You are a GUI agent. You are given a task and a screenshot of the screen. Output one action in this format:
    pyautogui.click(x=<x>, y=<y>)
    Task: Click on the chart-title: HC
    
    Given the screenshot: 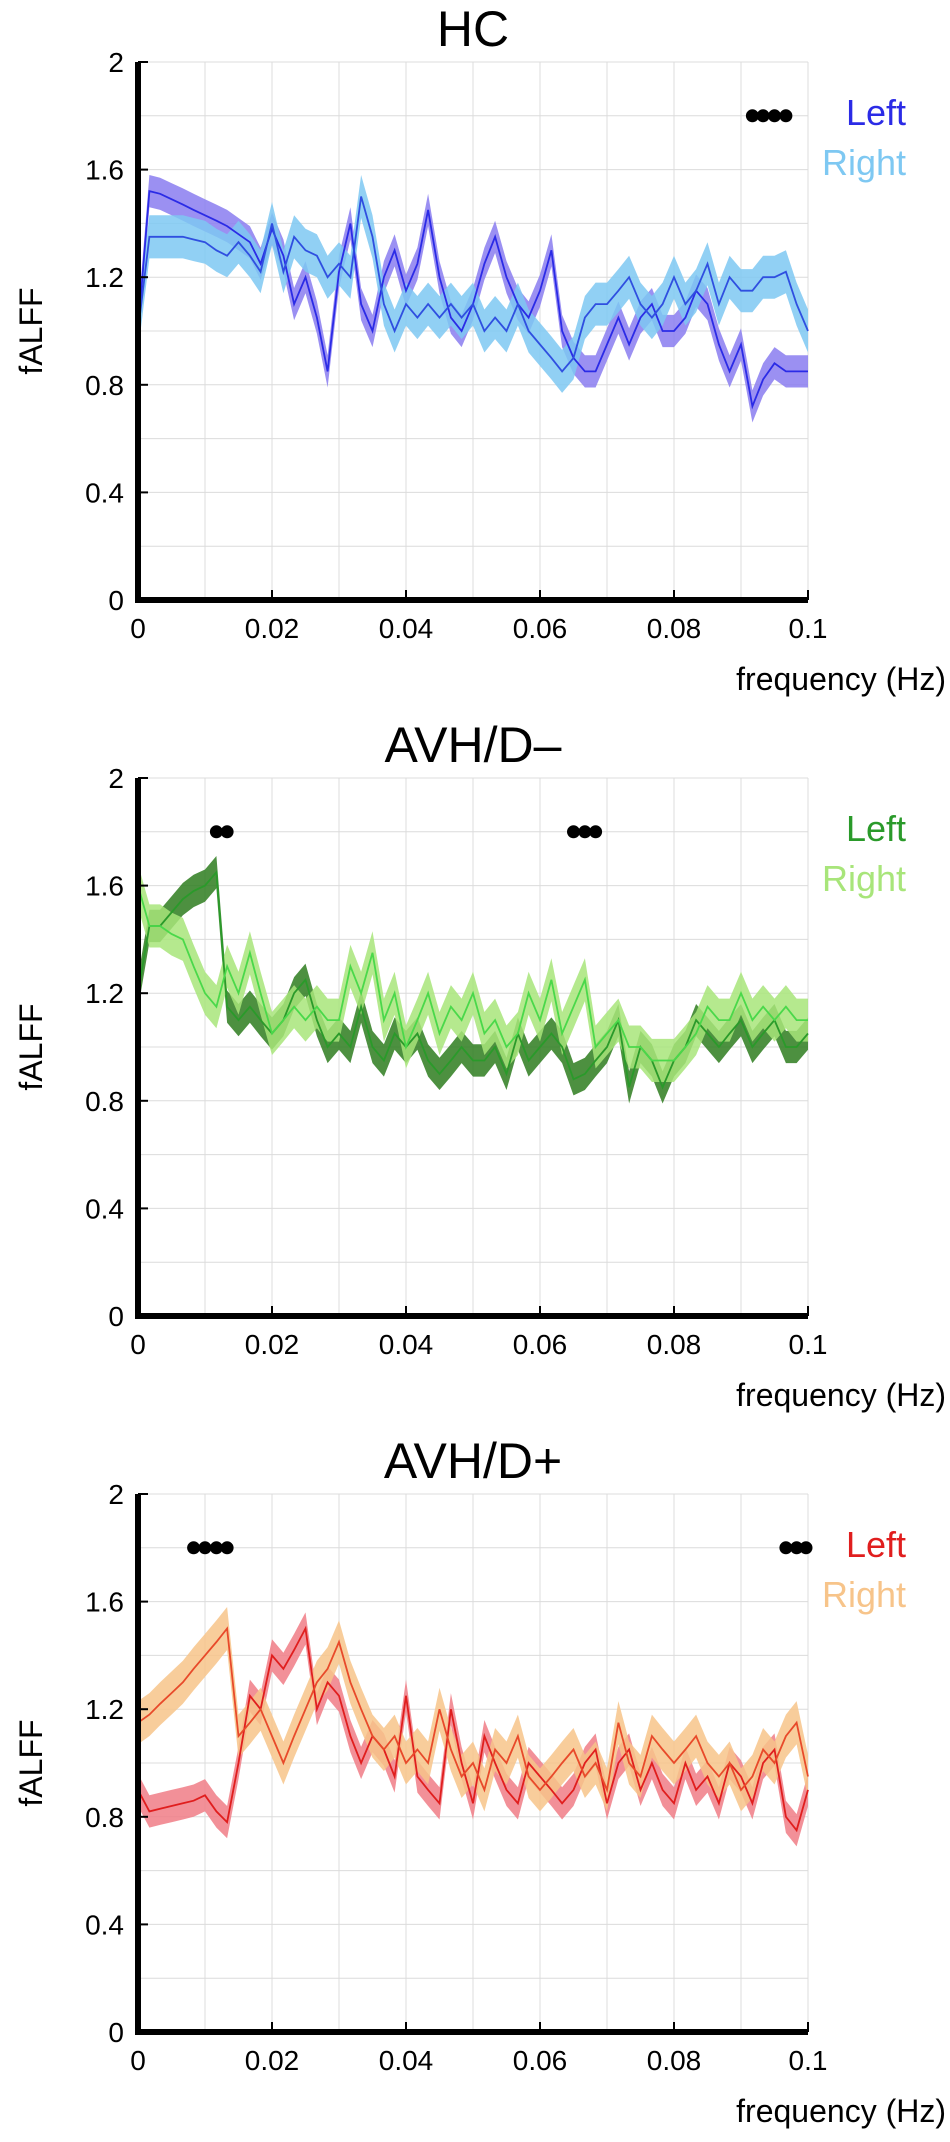 What is the action you would take?
    pyautogui.click(x=473, y=29)
    